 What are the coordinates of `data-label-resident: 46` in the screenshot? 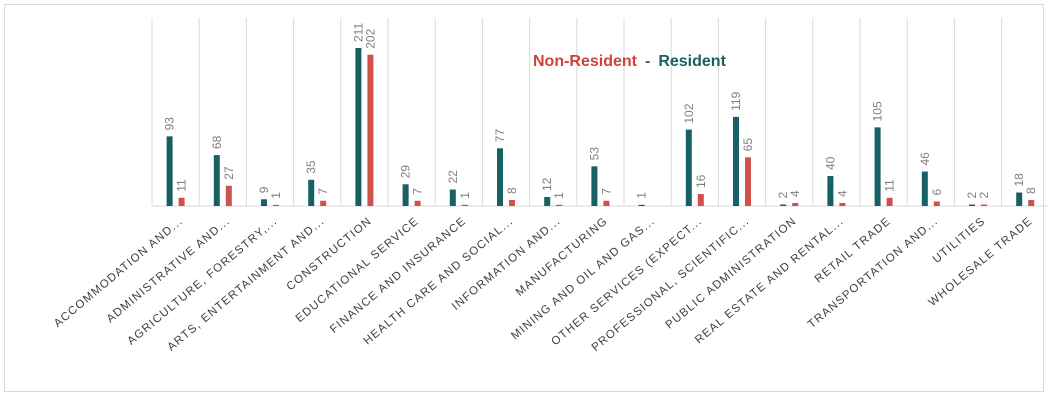 It's located at (925, 159).